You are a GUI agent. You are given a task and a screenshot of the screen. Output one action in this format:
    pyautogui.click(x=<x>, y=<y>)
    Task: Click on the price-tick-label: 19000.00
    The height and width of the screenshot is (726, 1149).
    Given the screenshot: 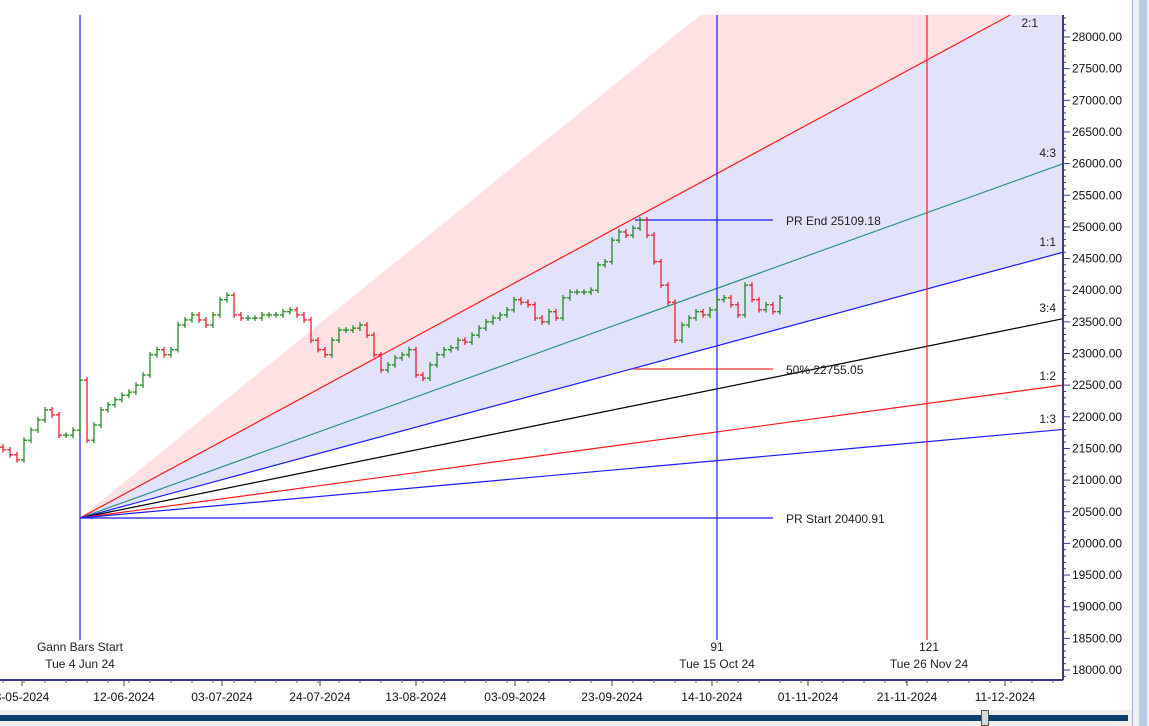 What is the action you would take?
    pyautogui.click(x=1097, y=607)
    